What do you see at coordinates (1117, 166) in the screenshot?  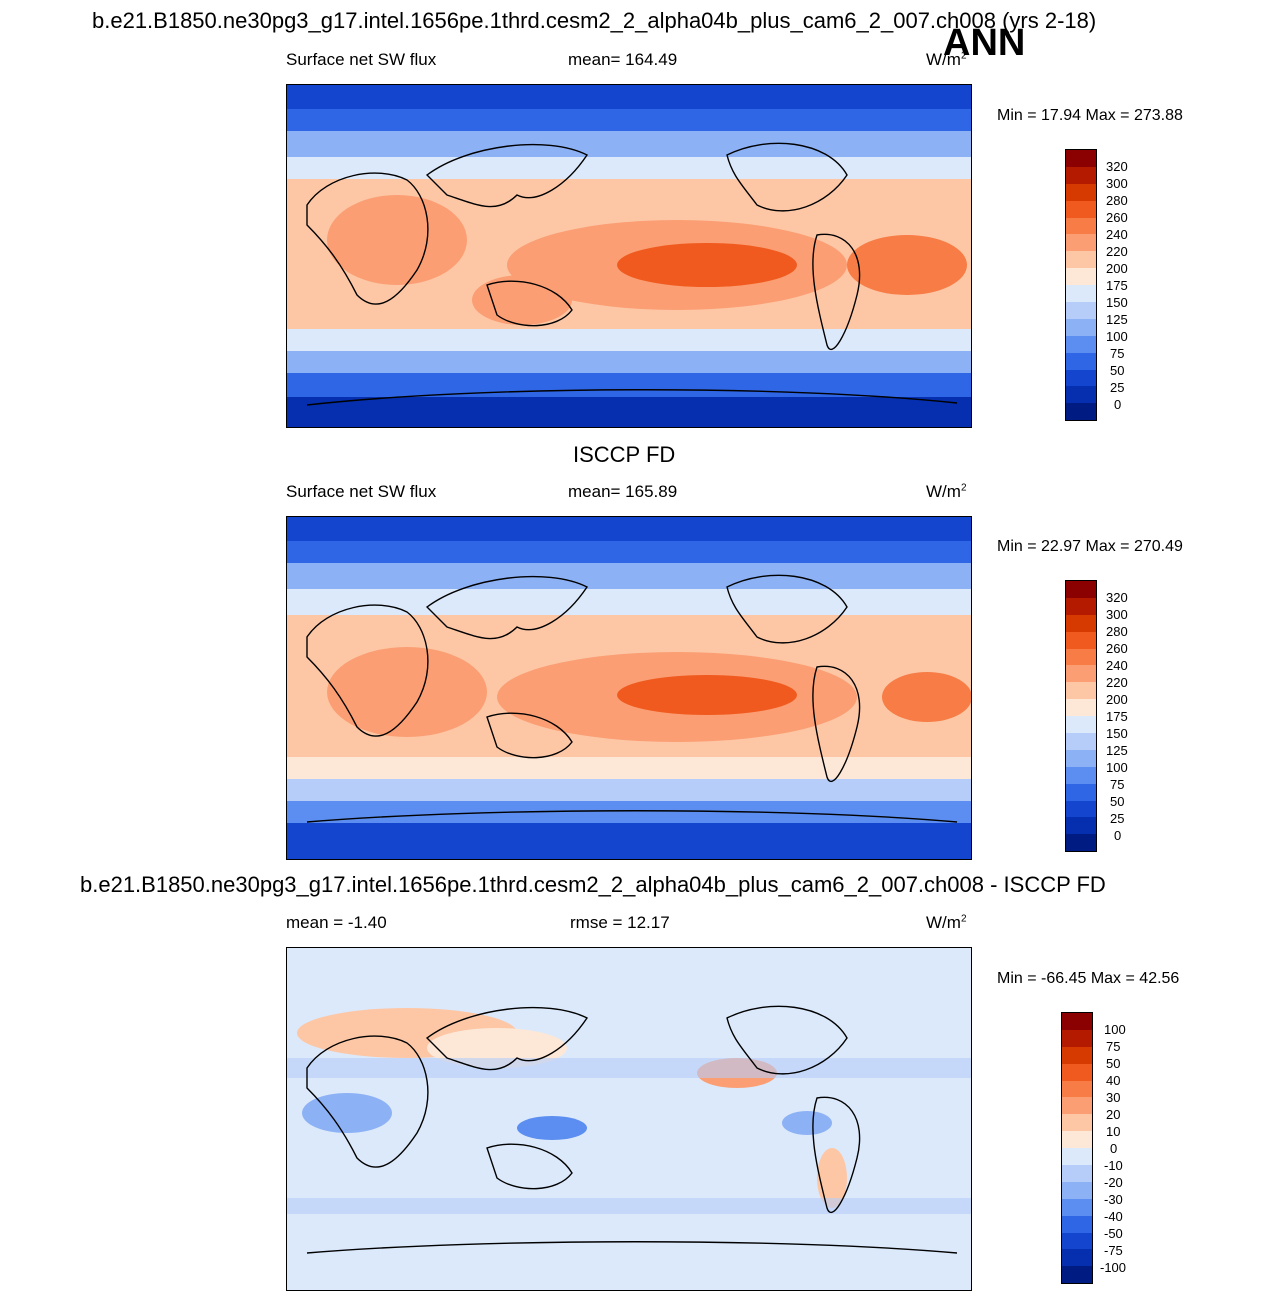 I see `panel1-colorbar-label: 320` at bounding box center [1117, 166].